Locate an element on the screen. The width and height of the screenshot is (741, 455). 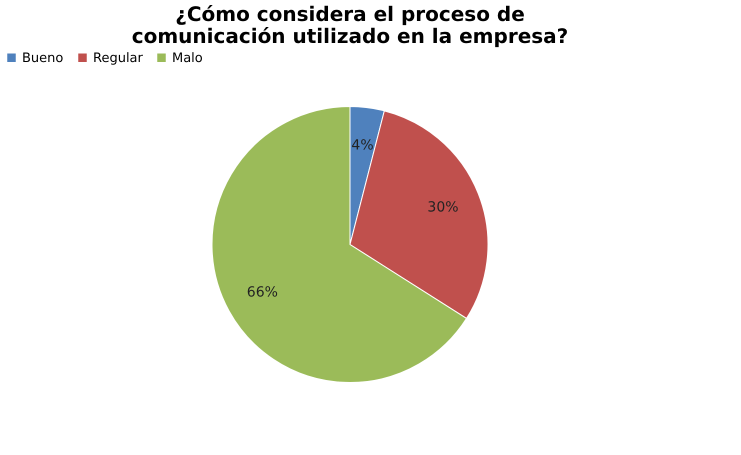
data-label: 30% is located at coordinates (443, 208).